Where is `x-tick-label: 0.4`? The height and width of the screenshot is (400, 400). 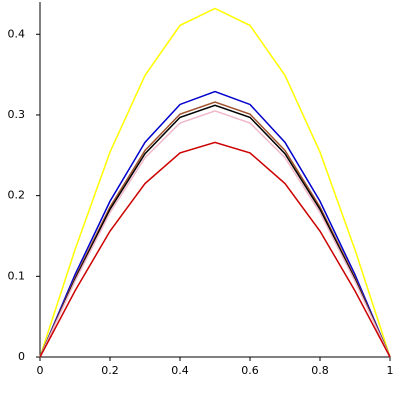 x-tick-label: 0.4 is located at coordinates (180, 370).